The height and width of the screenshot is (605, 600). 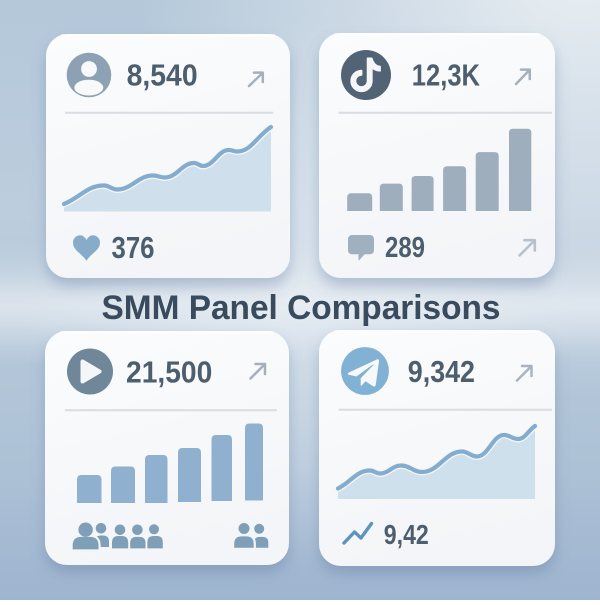 What do you see at coordinates (162, 75) in the screenshot?
I see `svg-text: 8,540` at bounding box center [162, 75].